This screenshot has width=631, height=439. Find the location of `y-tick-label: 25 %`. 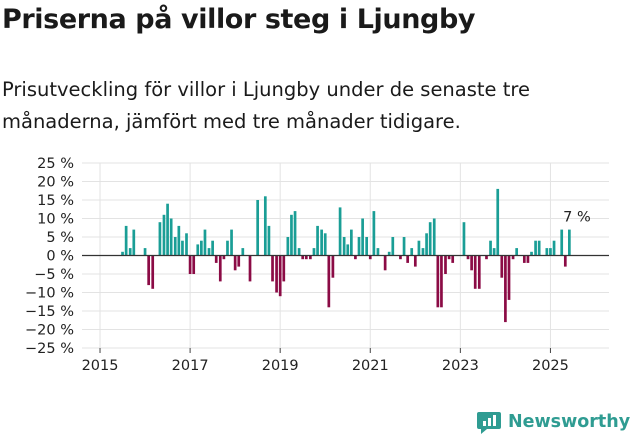

y-tick-label: 25 % is located at coordinates (55, 164).